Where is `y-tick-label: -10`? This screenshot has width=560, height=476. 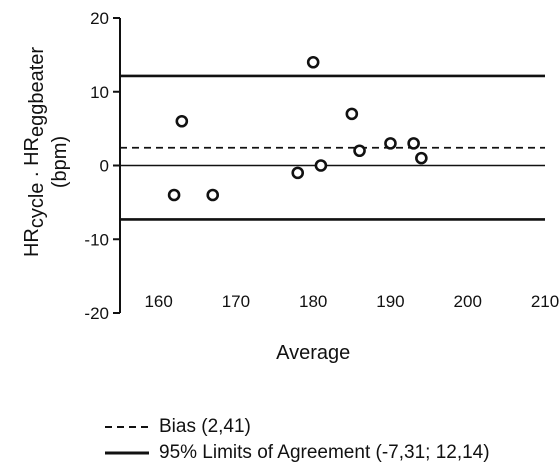
y-tick-label: -10 is located at coordinates (96, 239).